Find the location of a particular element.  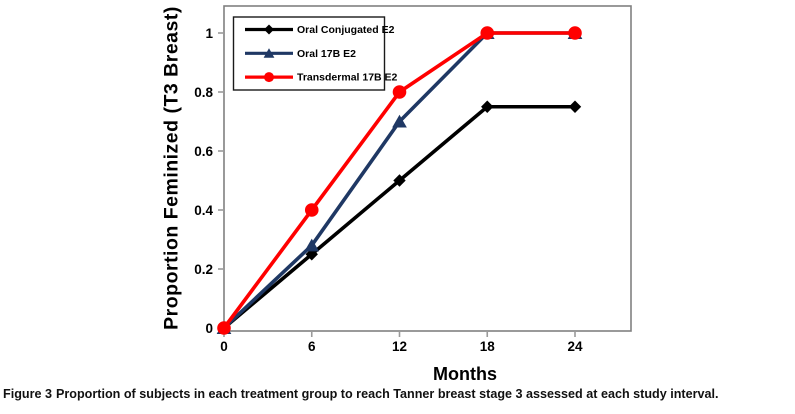

x-tick-label: 24 is located at coordinates (575, 346).